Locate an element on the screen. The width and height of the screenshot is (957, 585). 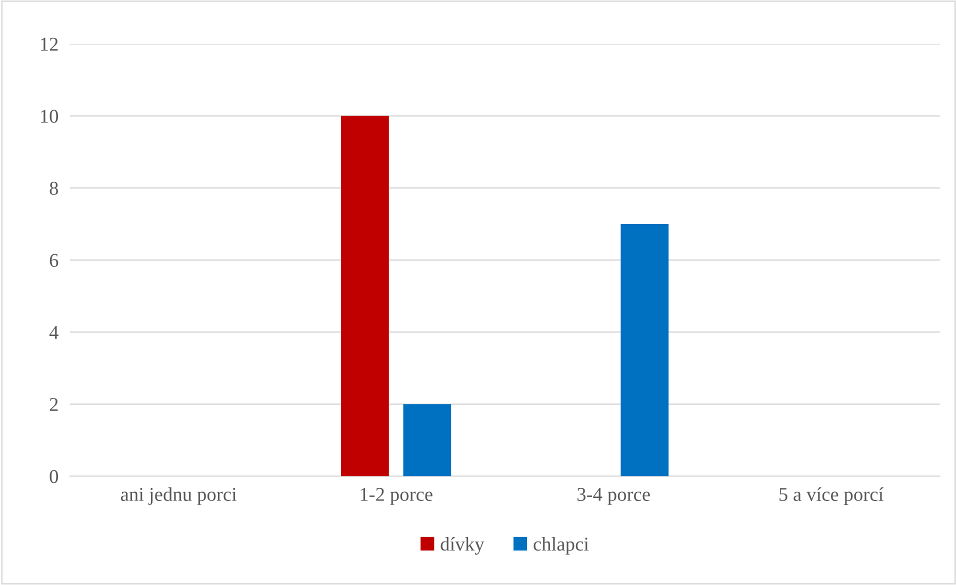
legend-label: dívky is located at coordinates (462, 546).